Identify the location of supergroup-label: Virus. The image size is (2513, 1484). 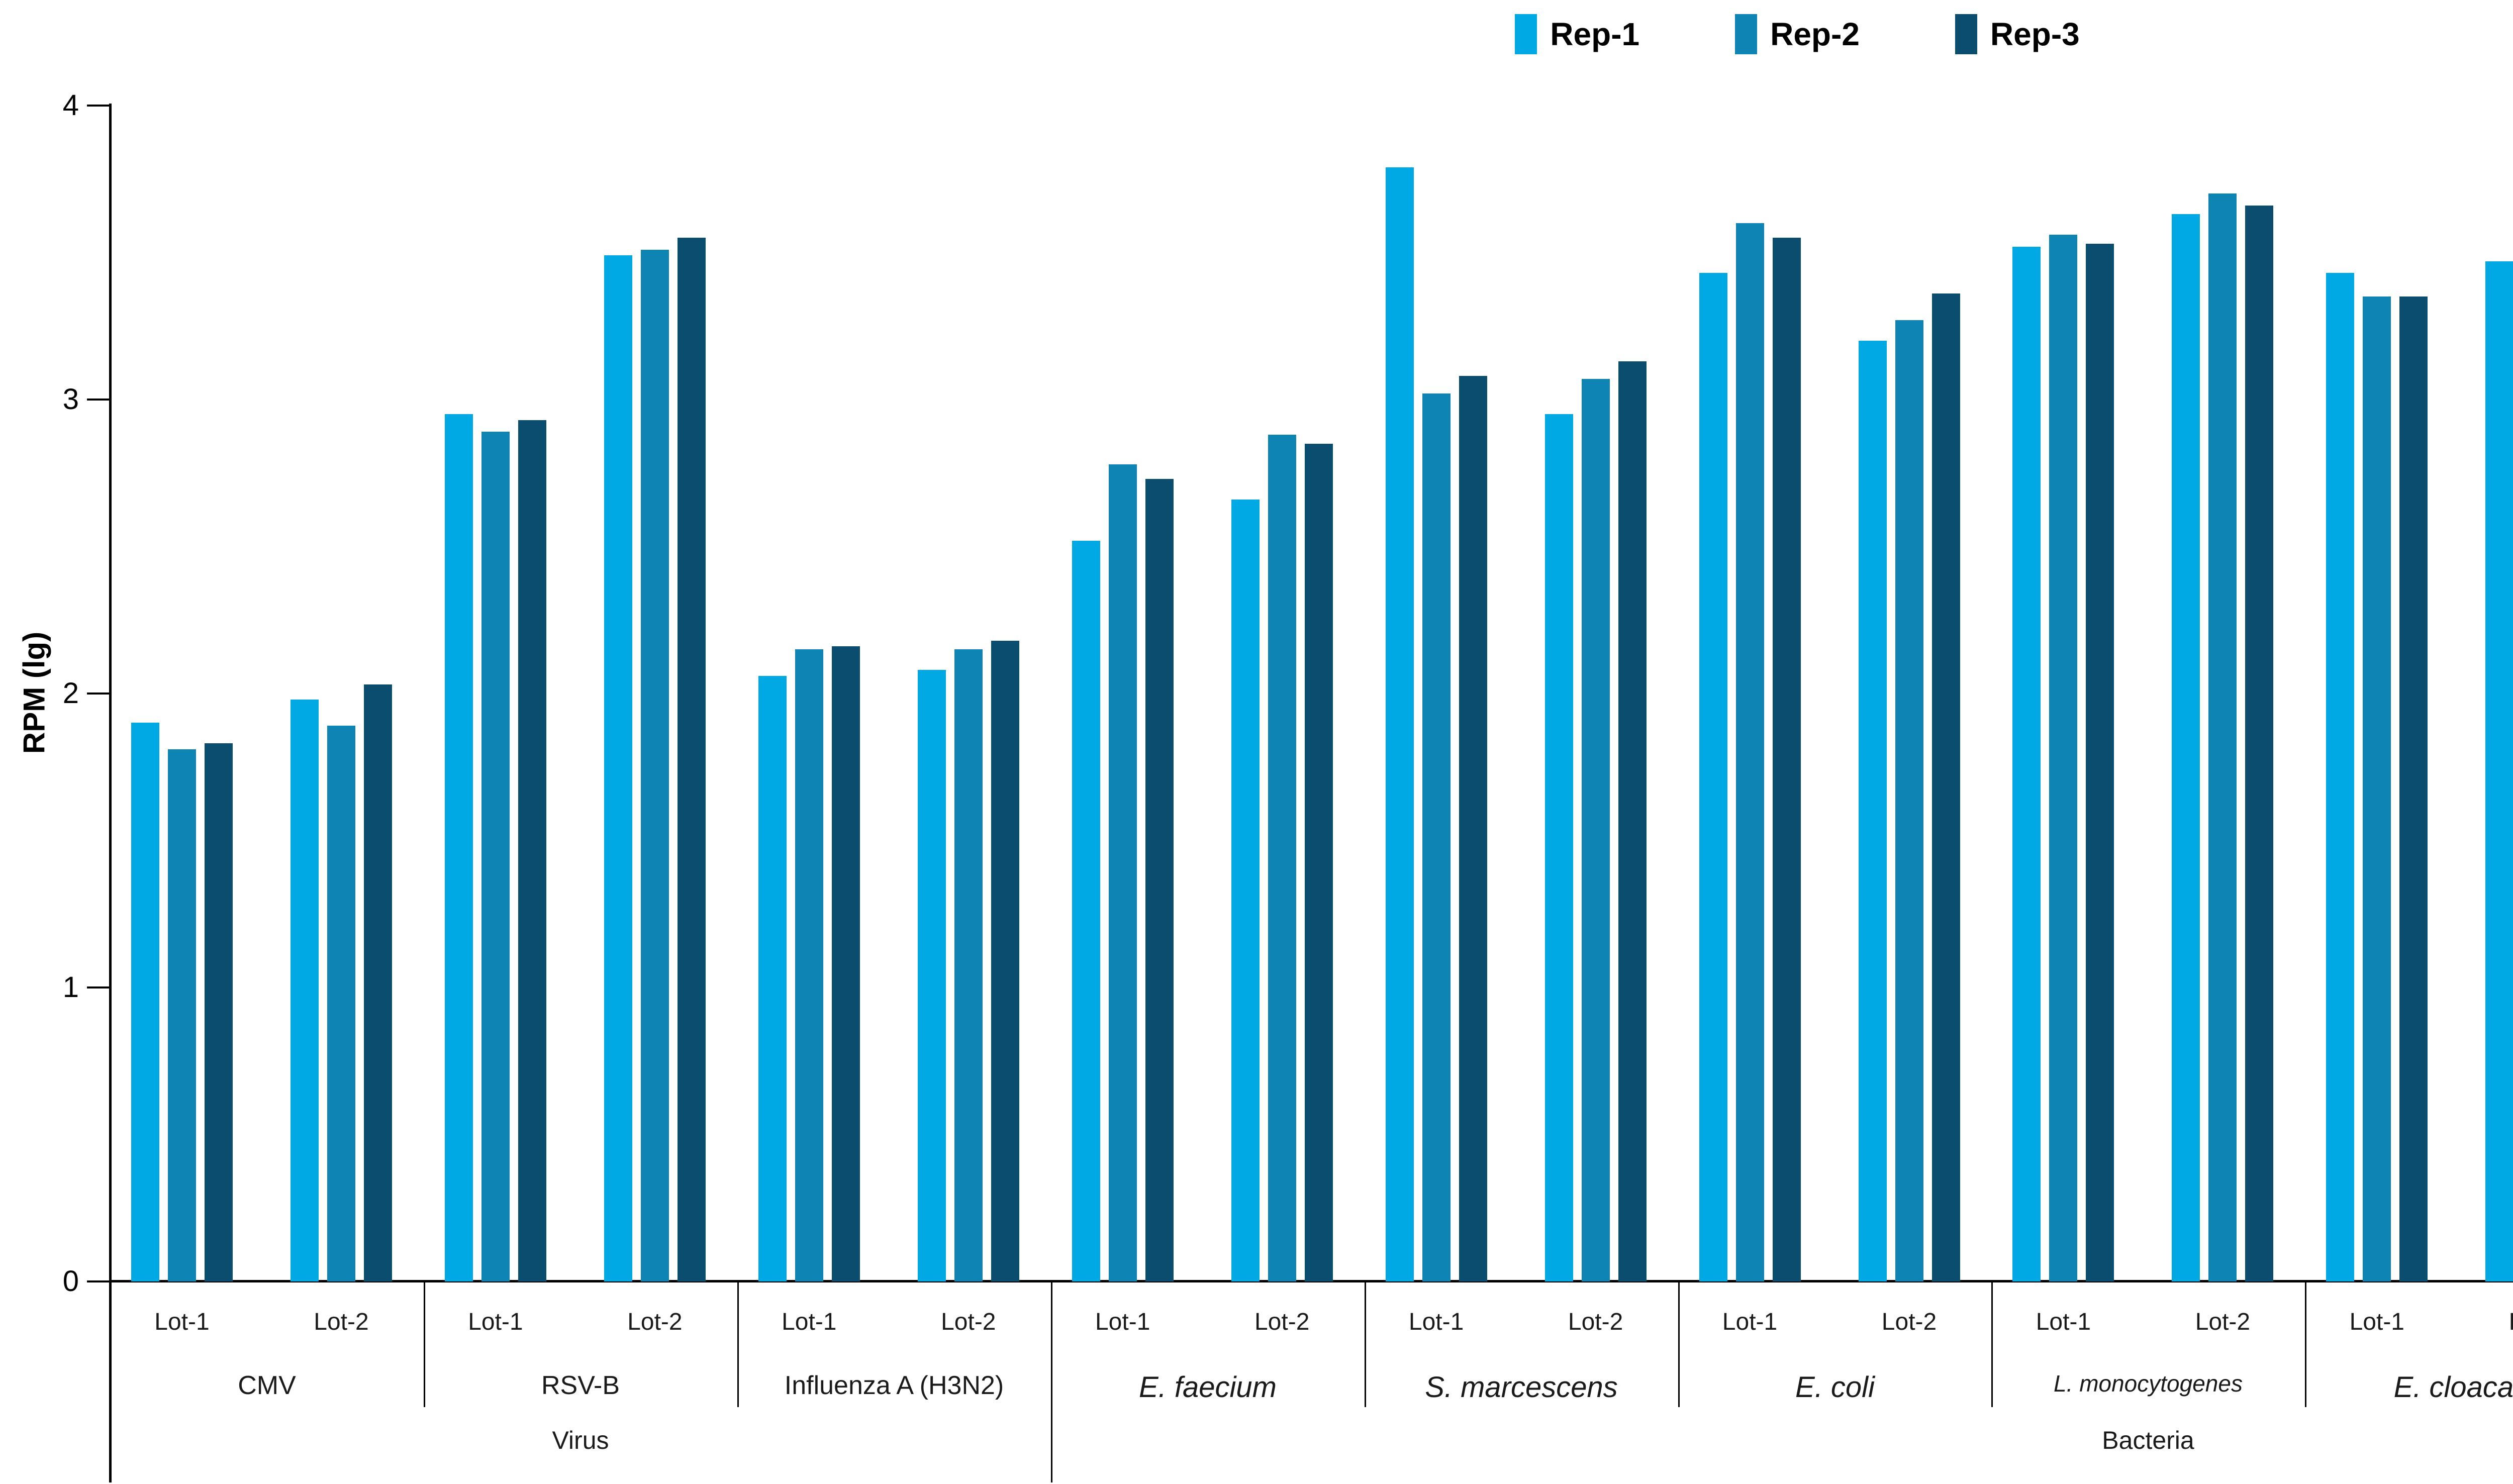
(581, 1440).